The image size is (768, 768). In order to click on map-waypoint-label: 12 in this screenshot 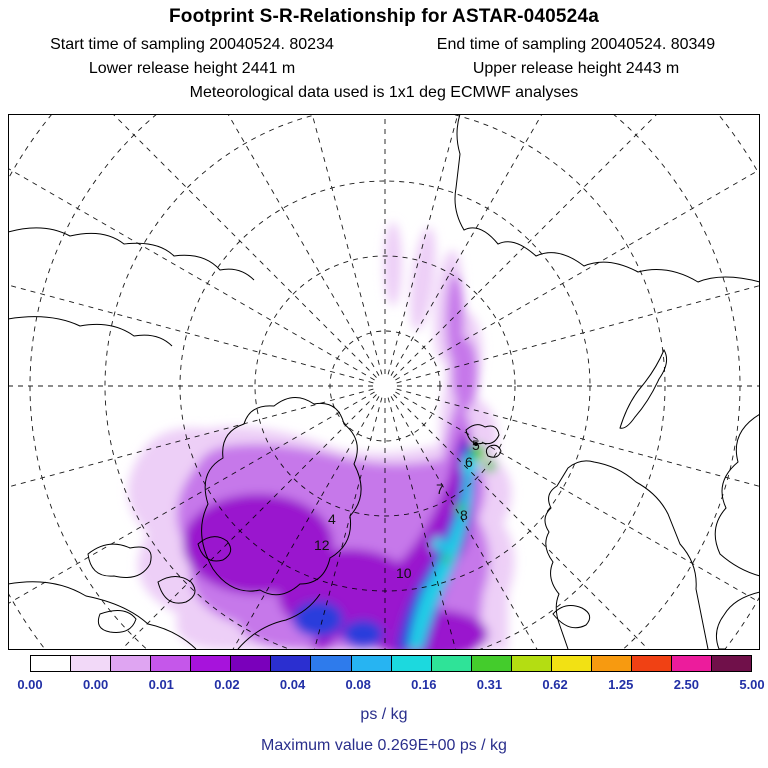, I will do `click(322, 545)`.